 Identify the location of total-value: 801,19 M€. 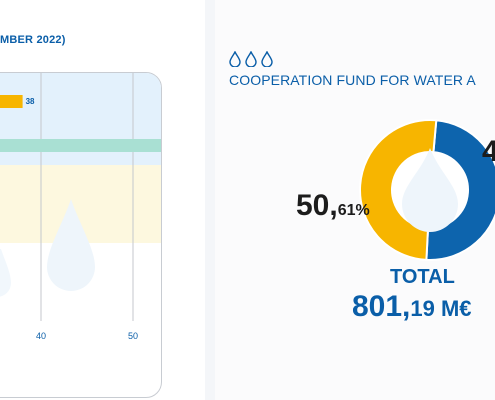
(412, 307).